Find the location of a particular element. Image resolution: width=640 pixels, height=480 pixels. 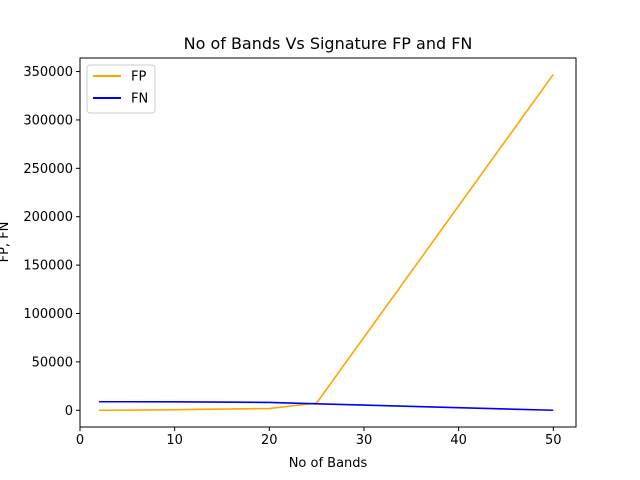

y-tick-label: 50000 is located at coordinates (52, 362).